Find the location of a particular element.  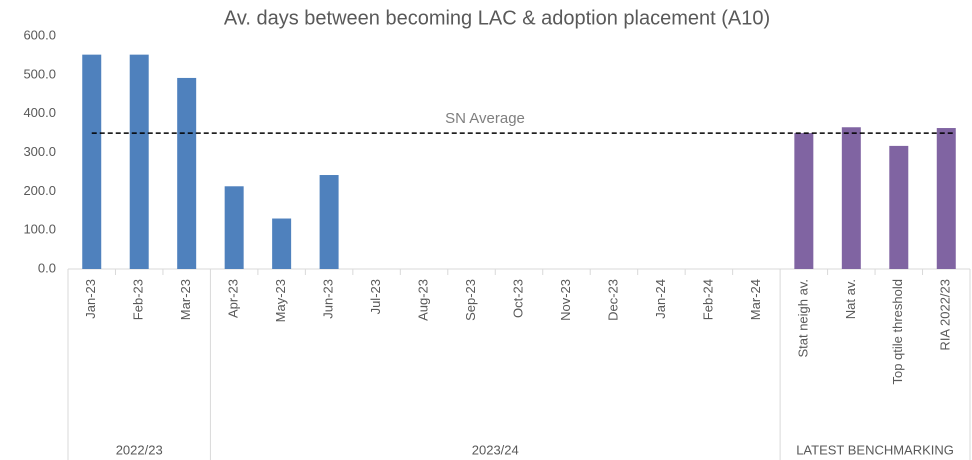

x-tick-label: Jul-23 is located at coordinates (375, 296).